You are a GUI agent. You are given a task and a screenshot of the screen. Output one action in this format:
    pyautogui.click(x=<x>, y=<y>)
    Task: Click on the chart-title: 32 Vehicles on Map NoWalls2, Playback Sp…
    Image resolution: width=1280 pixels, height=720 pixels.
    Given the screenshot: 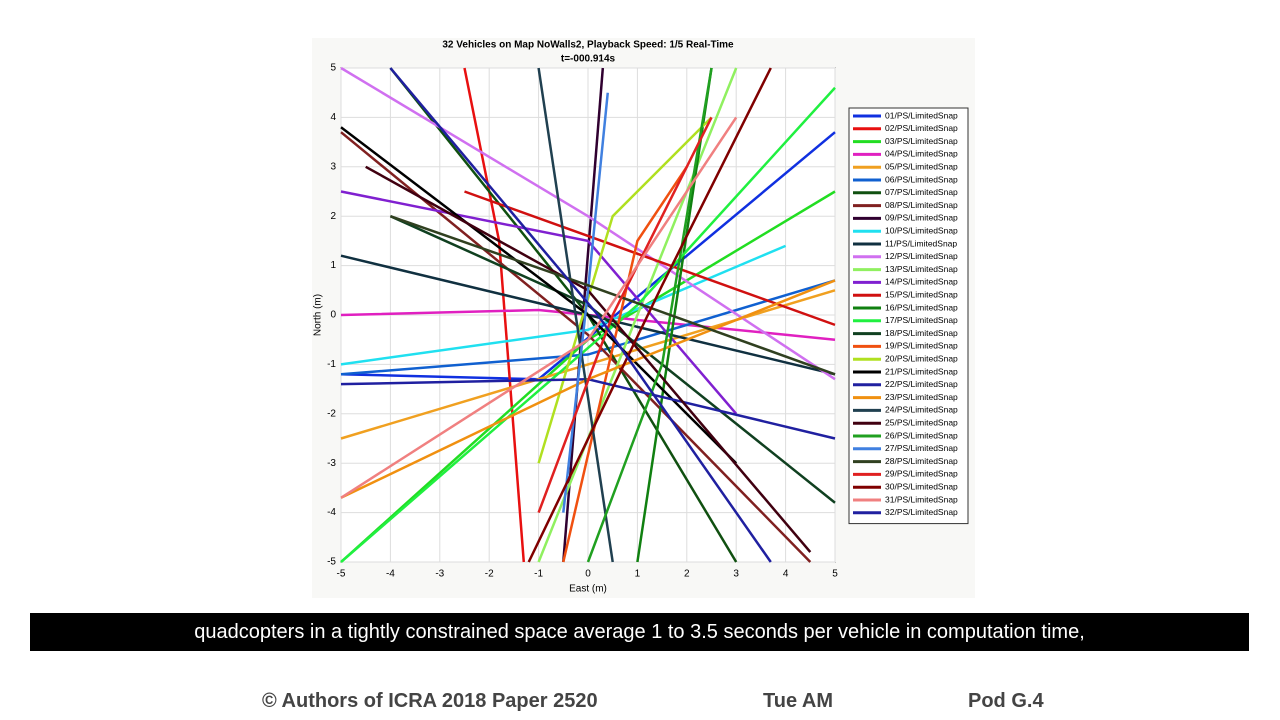 What is the action you would take?
    pyautogui.click(x=588, y=45)
    